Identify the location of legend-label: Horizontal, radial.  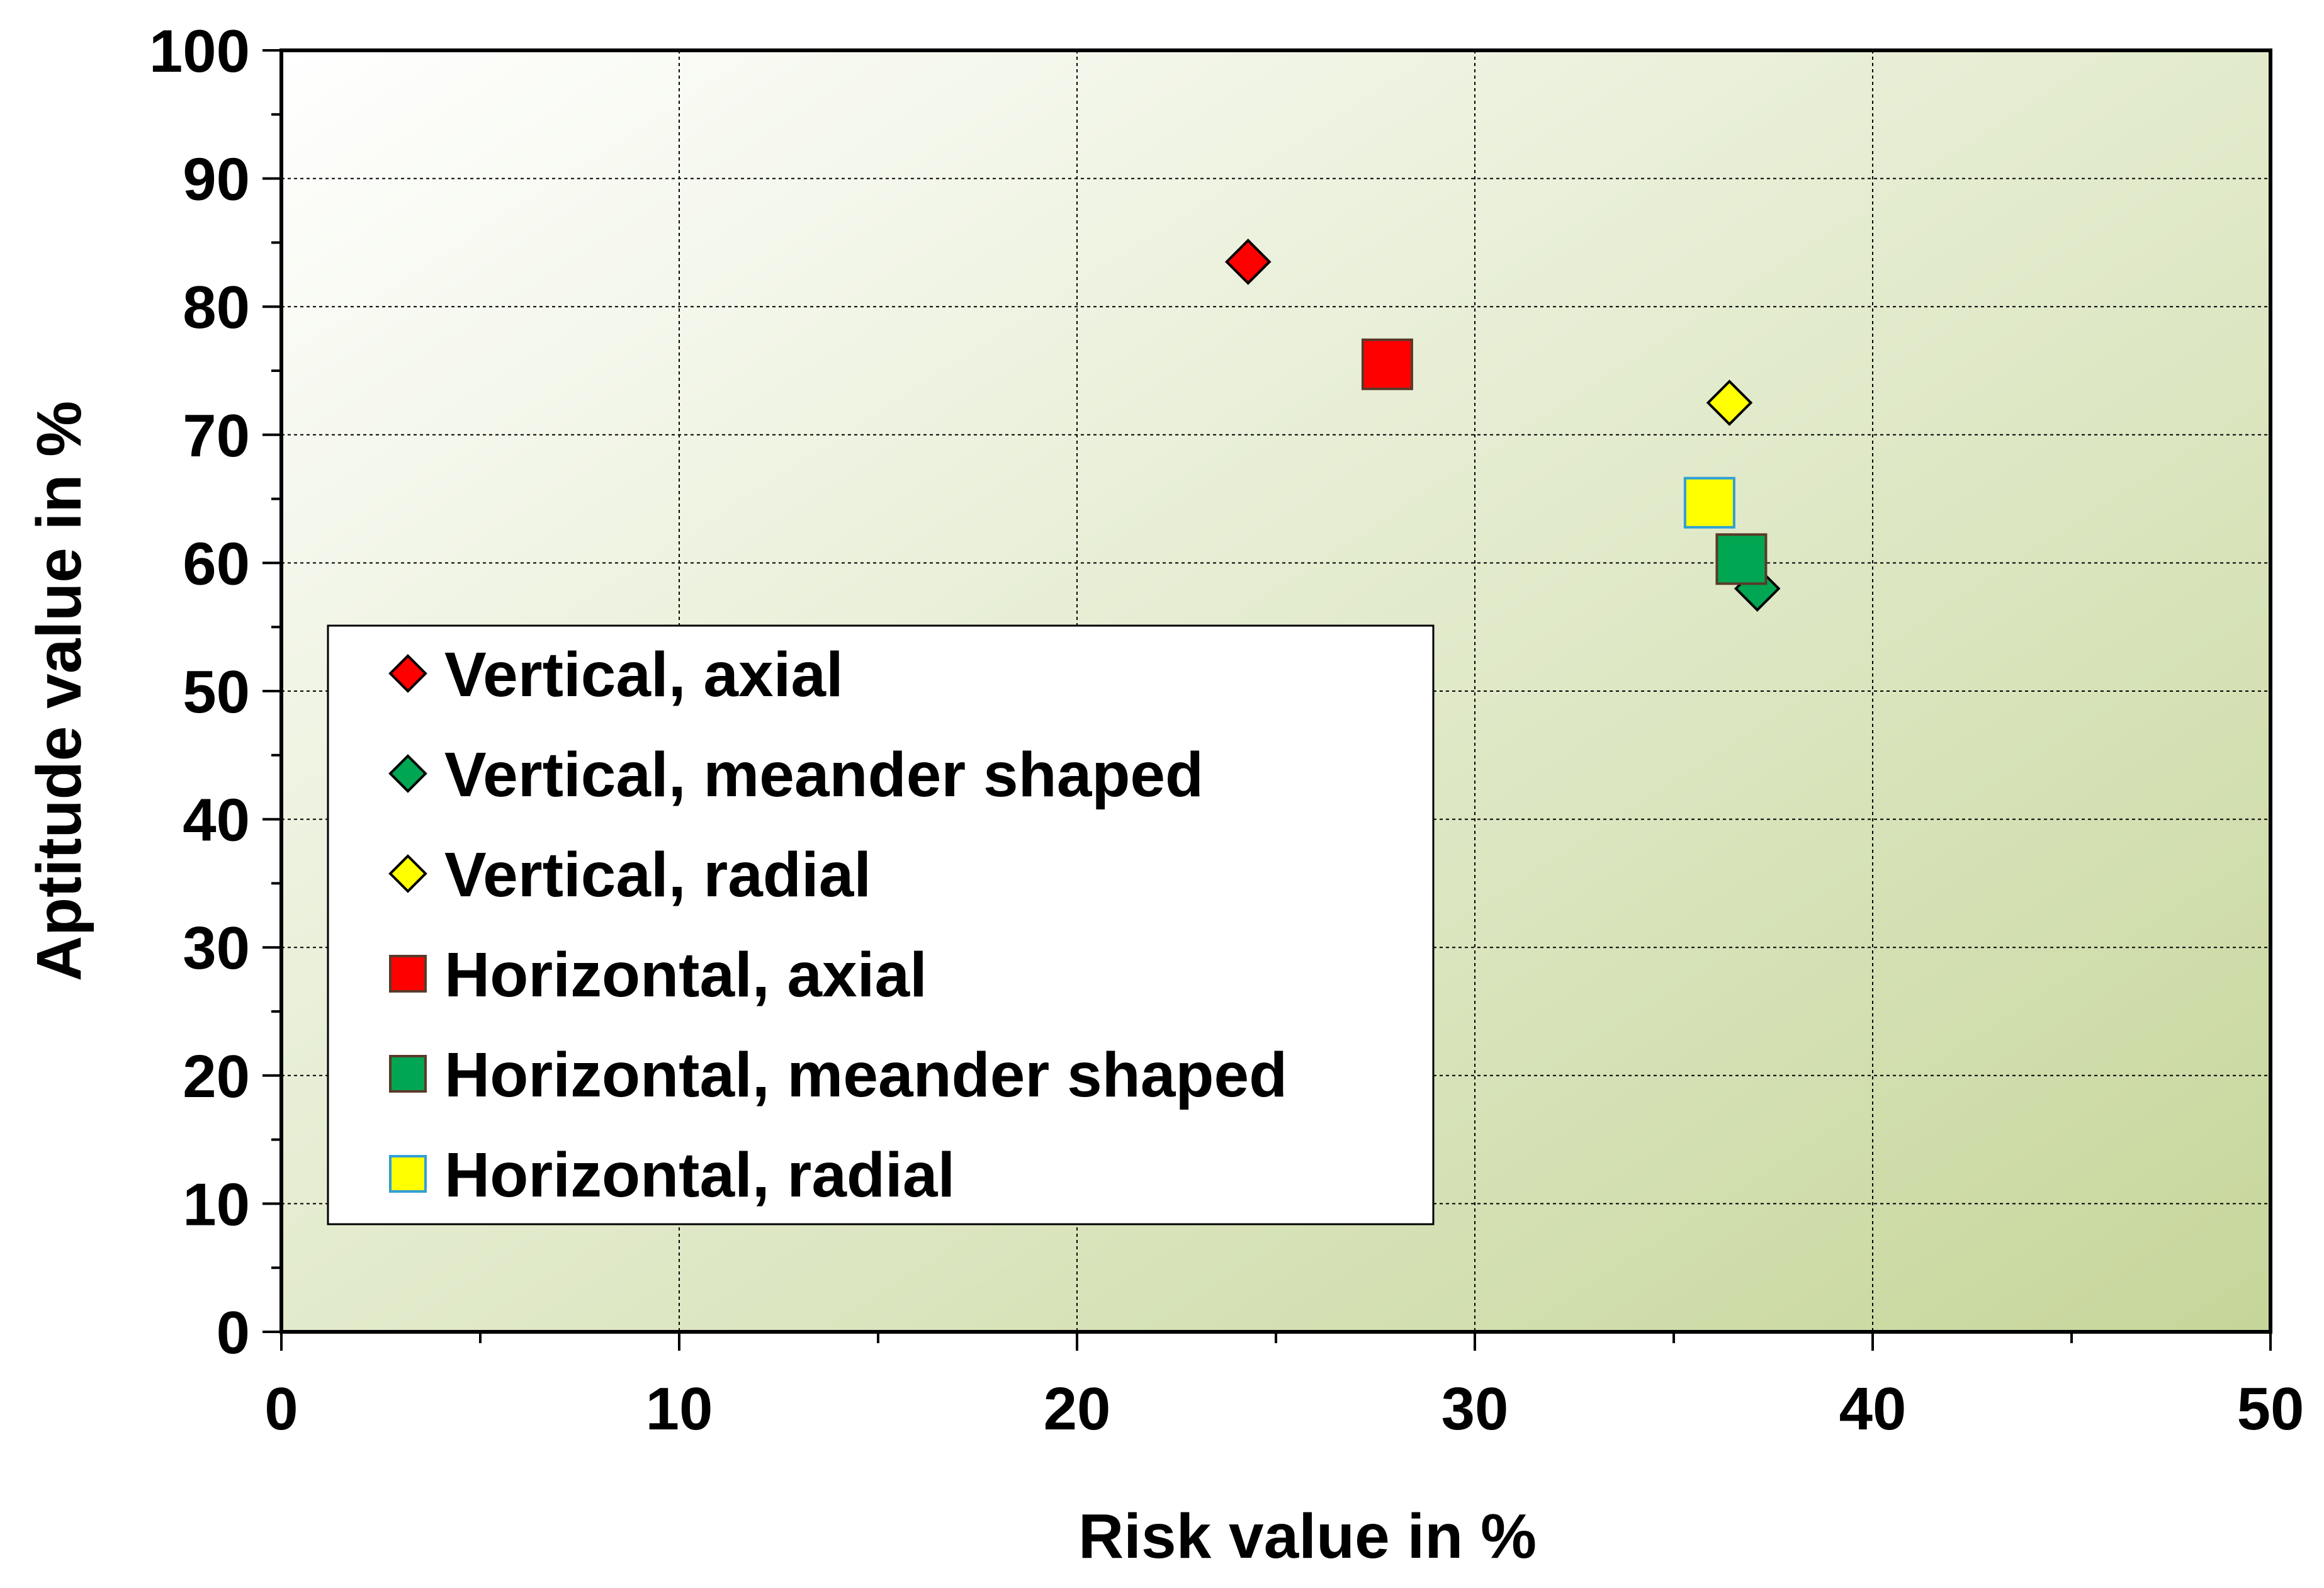
(699, 1175).